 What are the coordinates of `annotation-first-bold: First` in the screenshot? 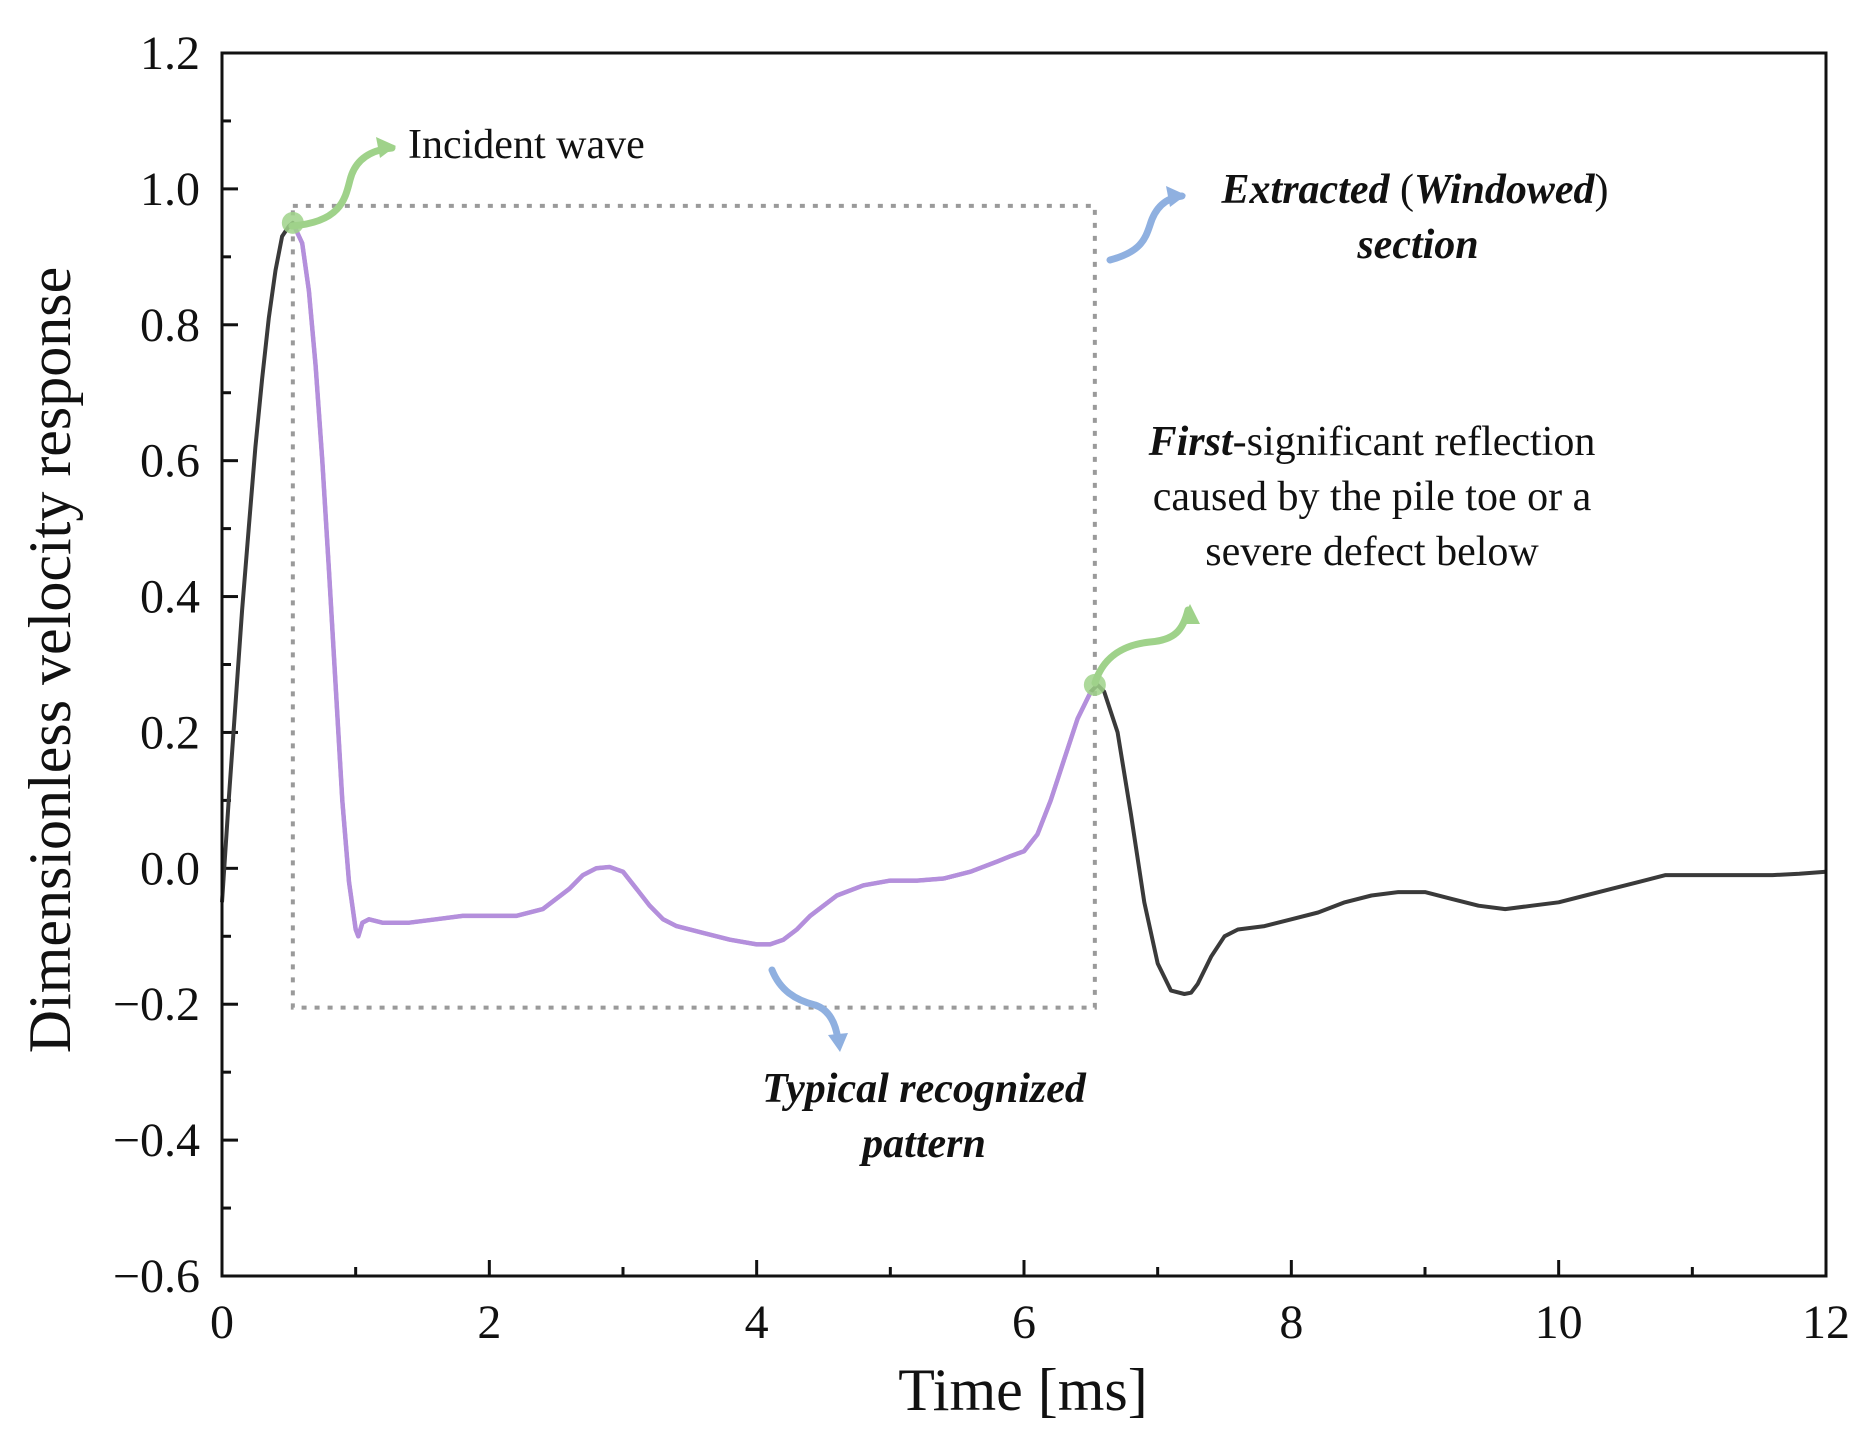 It's located at (1191, 442).